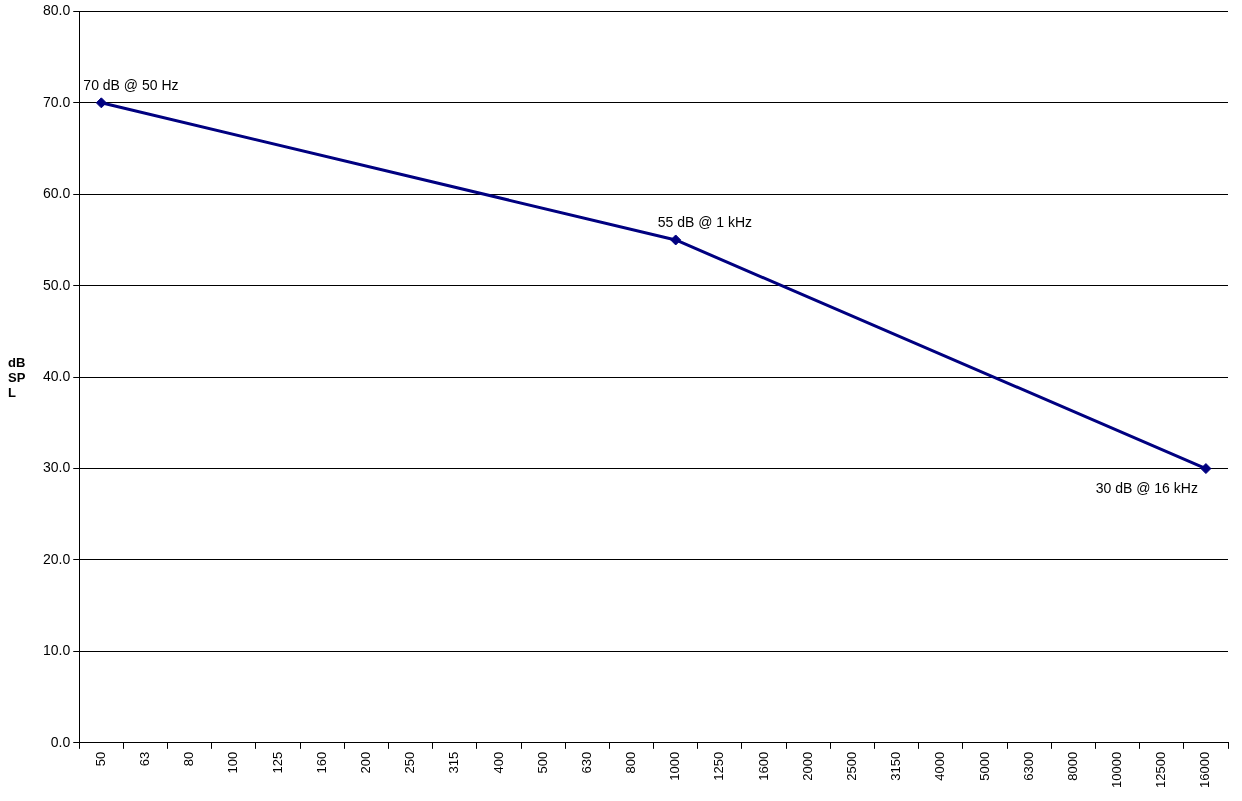 This screenshot has width=1242, height=801. I want to click on x-tick-label: 250, so click(410, 762).